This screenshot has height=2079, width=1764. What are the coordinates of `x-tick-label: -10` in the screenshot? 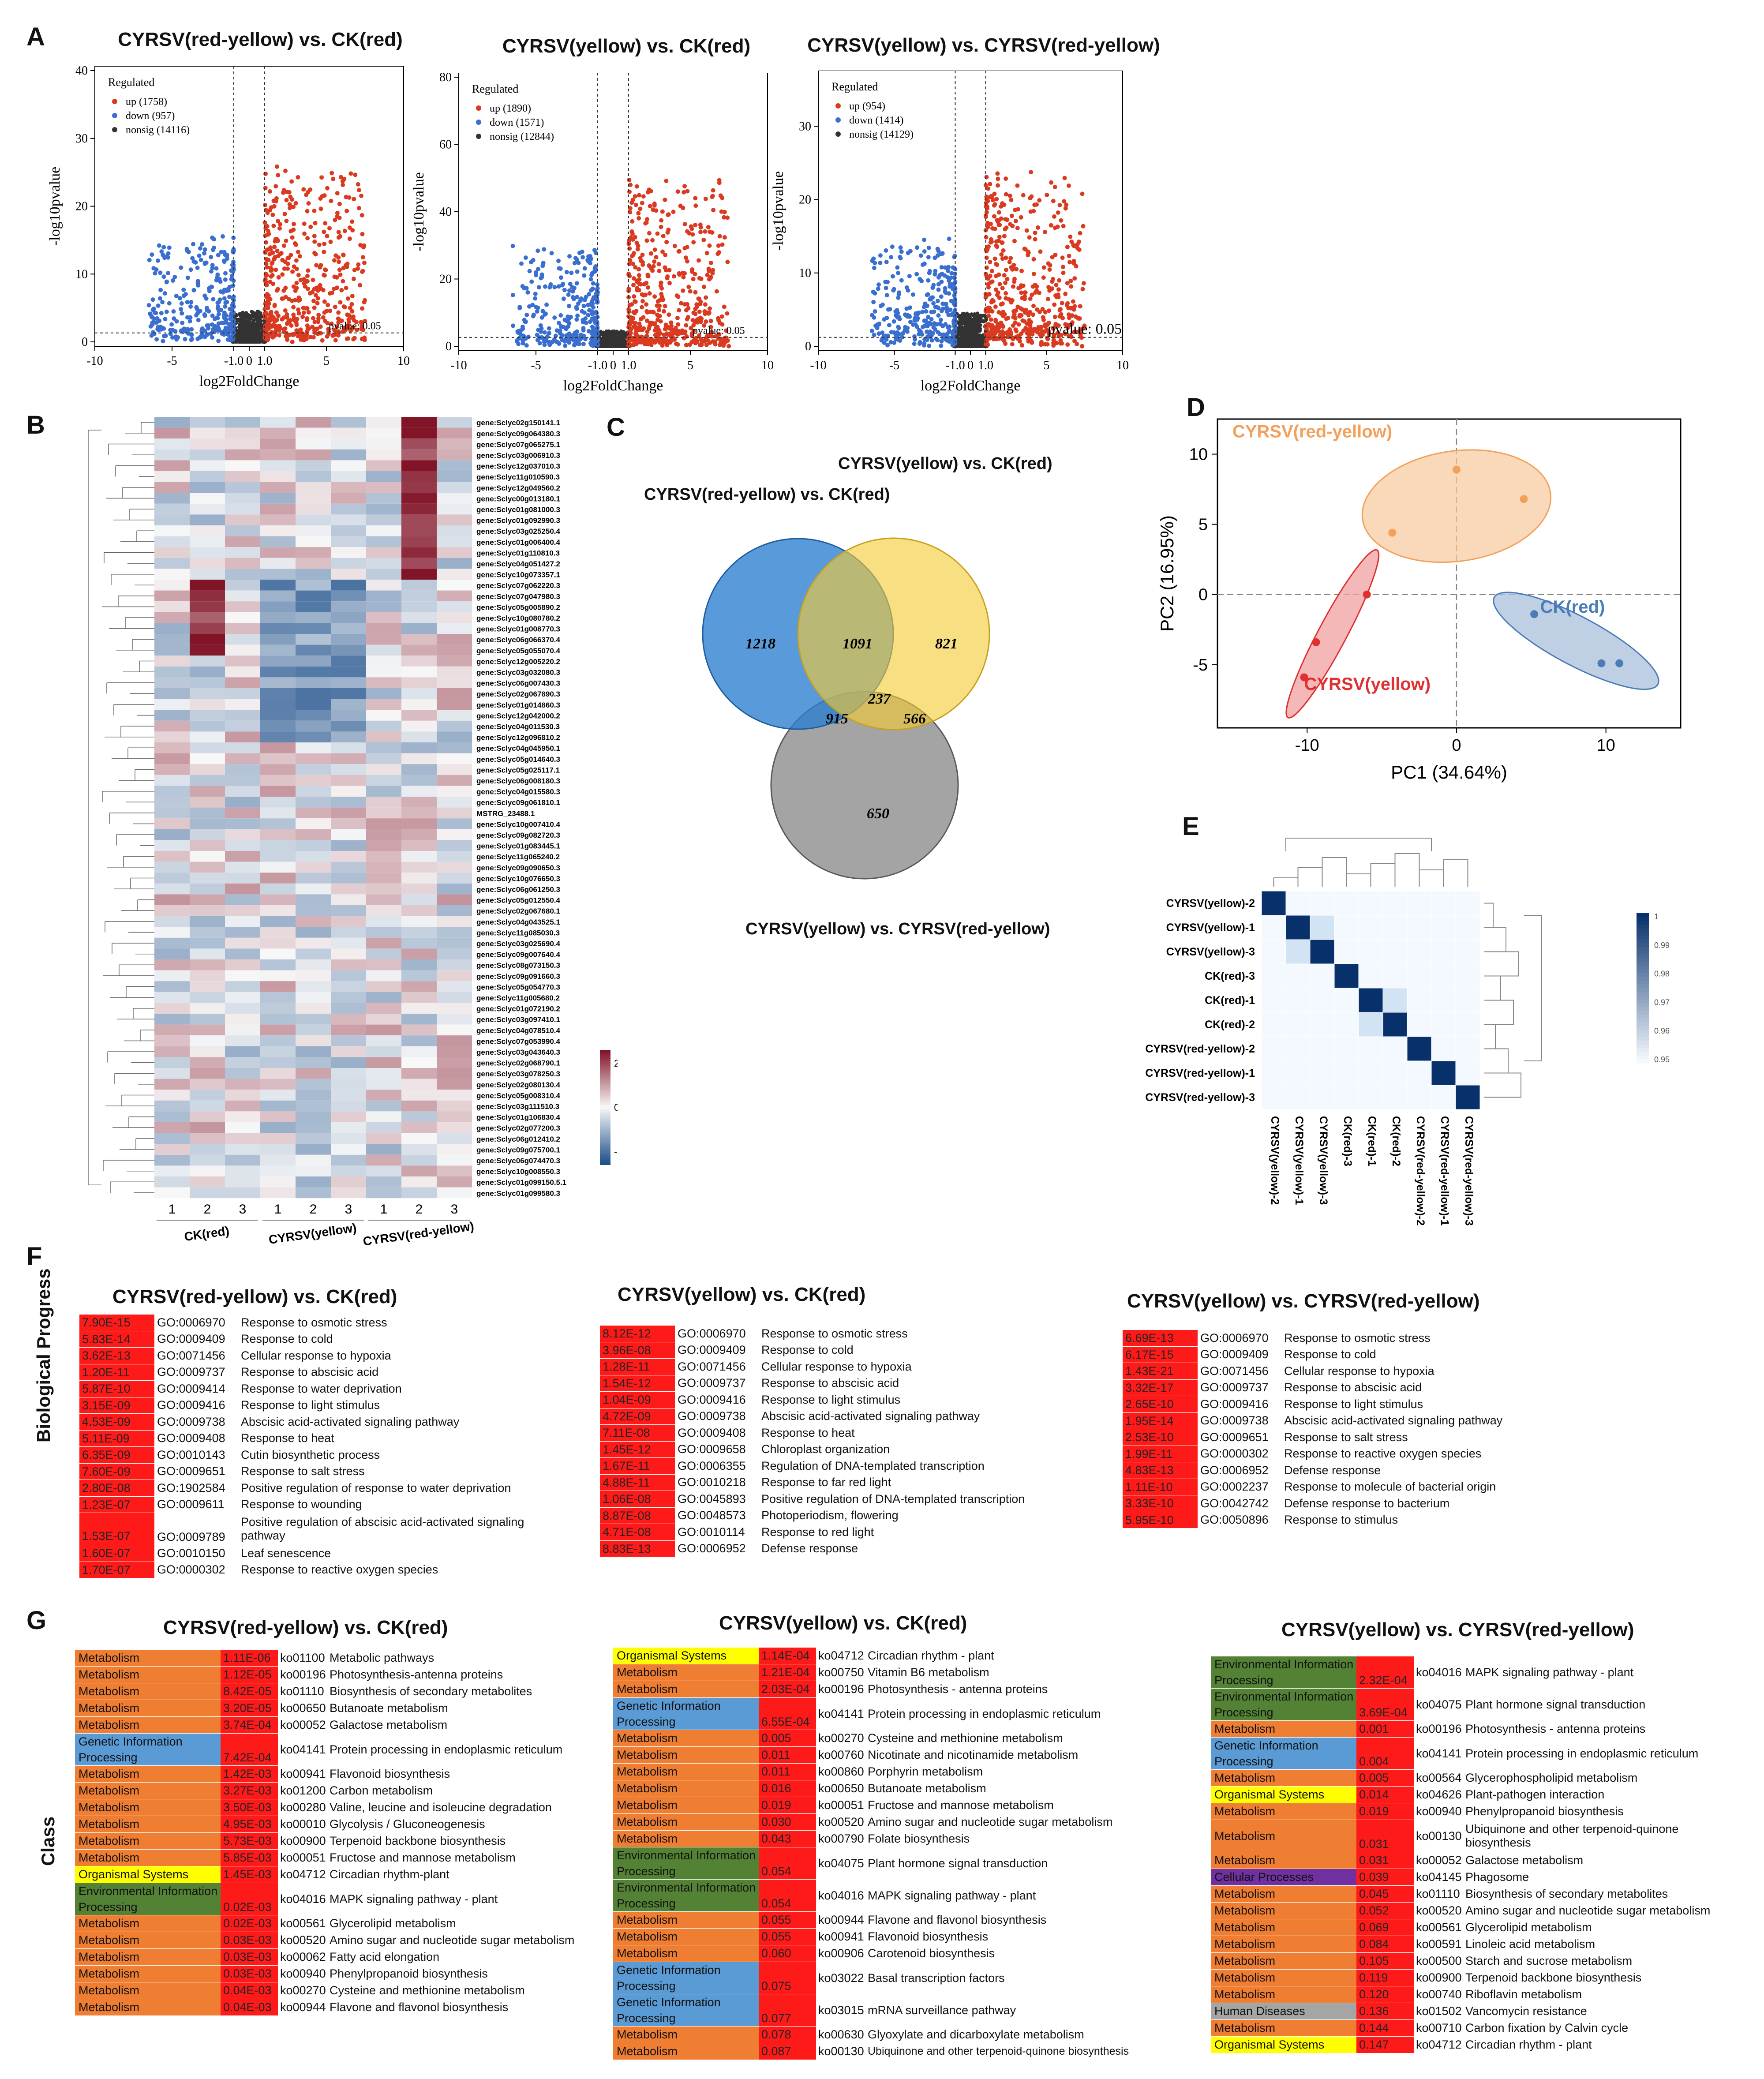 It's located at (94, 361).